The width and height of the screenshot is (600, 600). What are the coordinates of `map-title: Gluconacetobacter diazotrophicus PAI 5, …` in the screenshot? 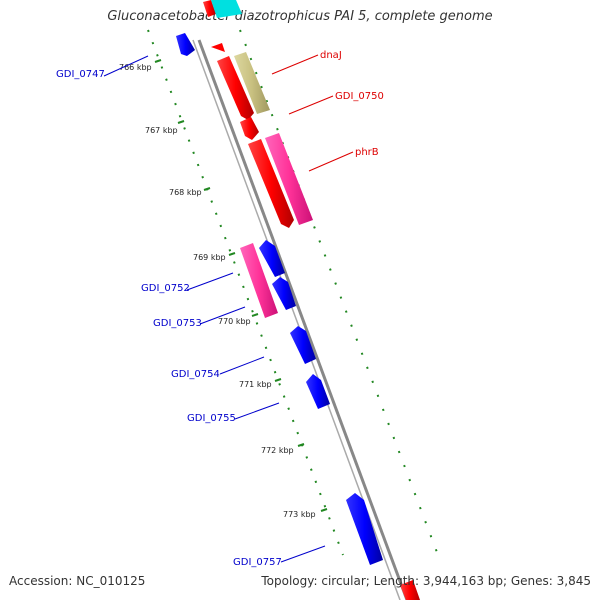 It's located at (300, 16).